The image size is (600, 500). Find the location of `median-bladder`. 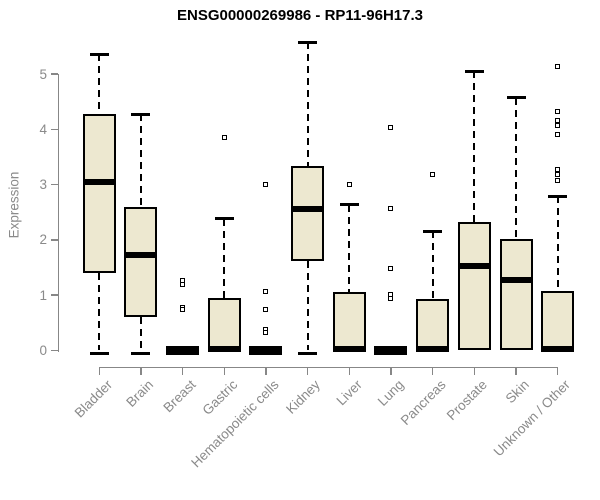

median-bladder is located at coordinates (99, 182).